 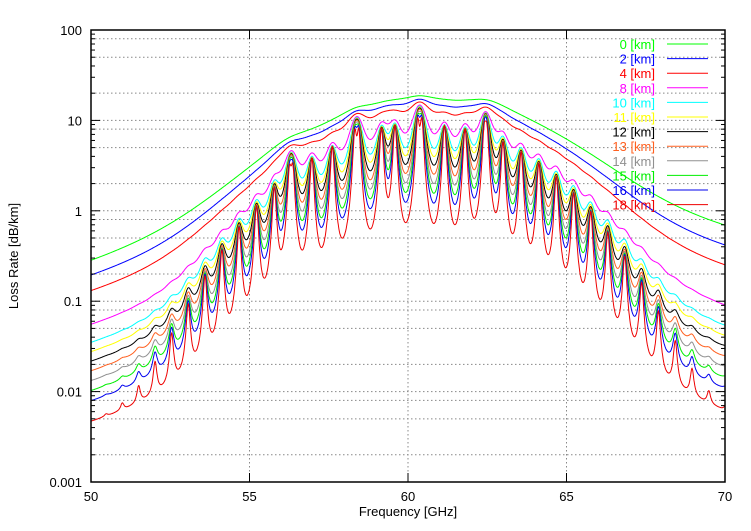 I want to click on x-tick-label: 60, so click(x=408, y=496).